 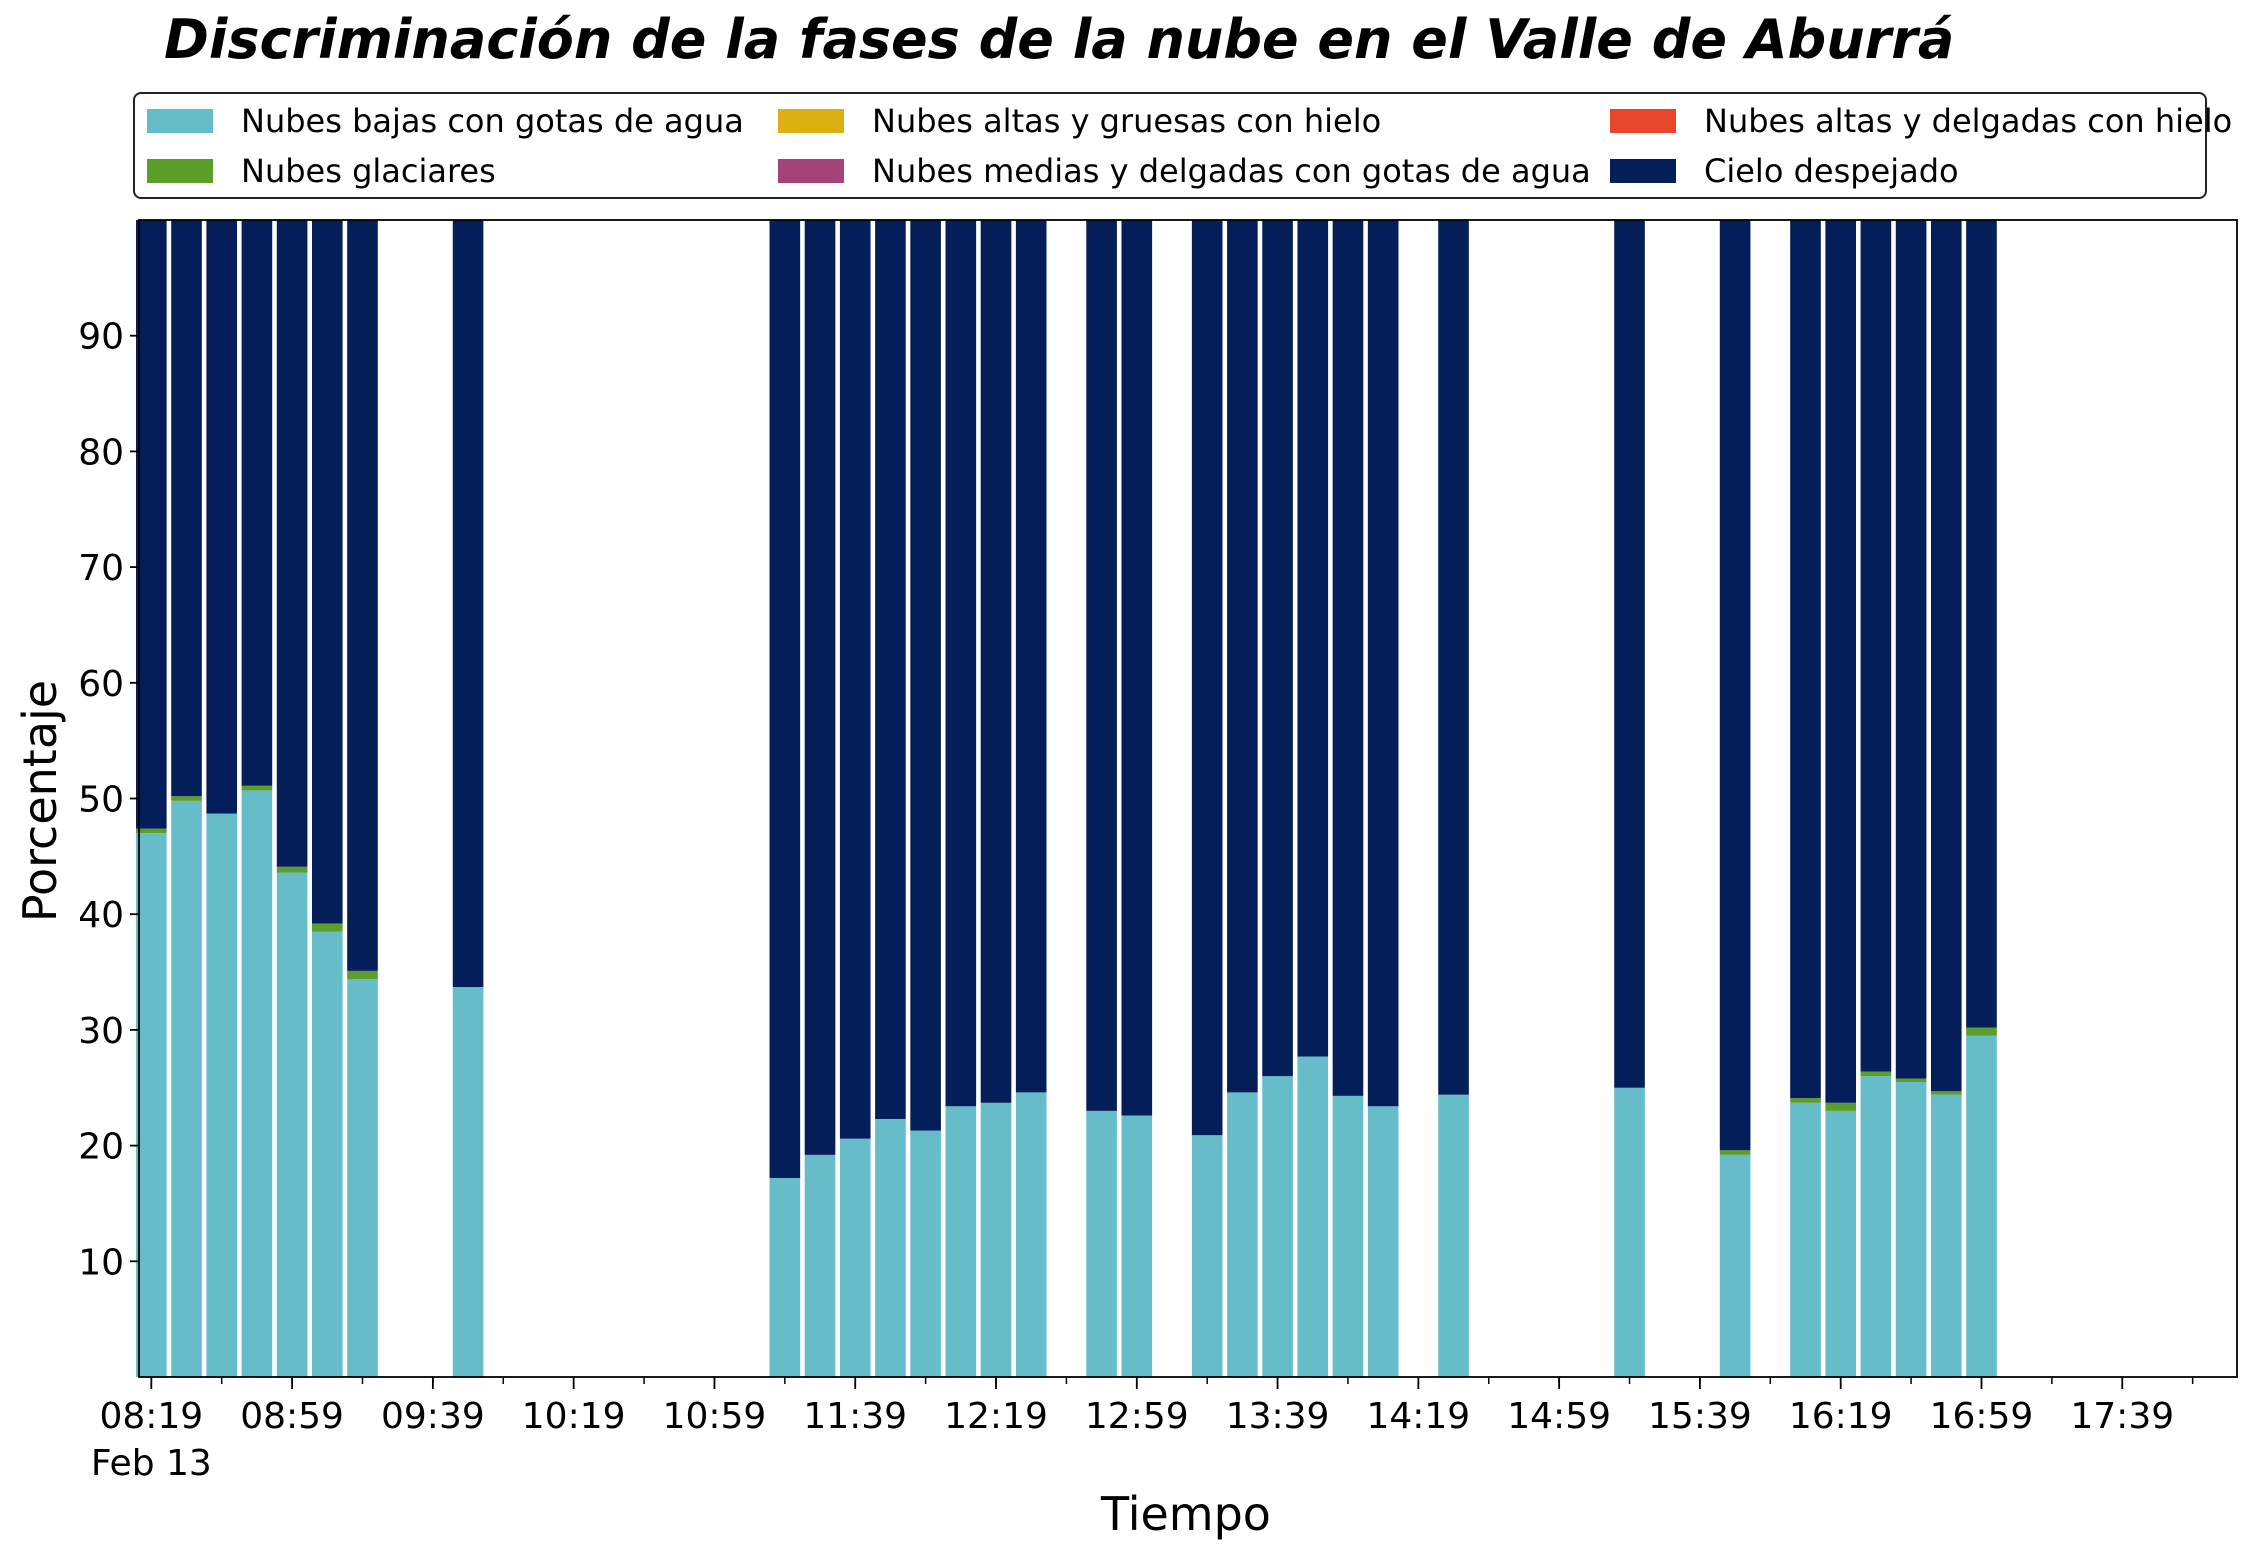 I want to click on x-tick-label: 16:59, so click(x=1982, y=1416).